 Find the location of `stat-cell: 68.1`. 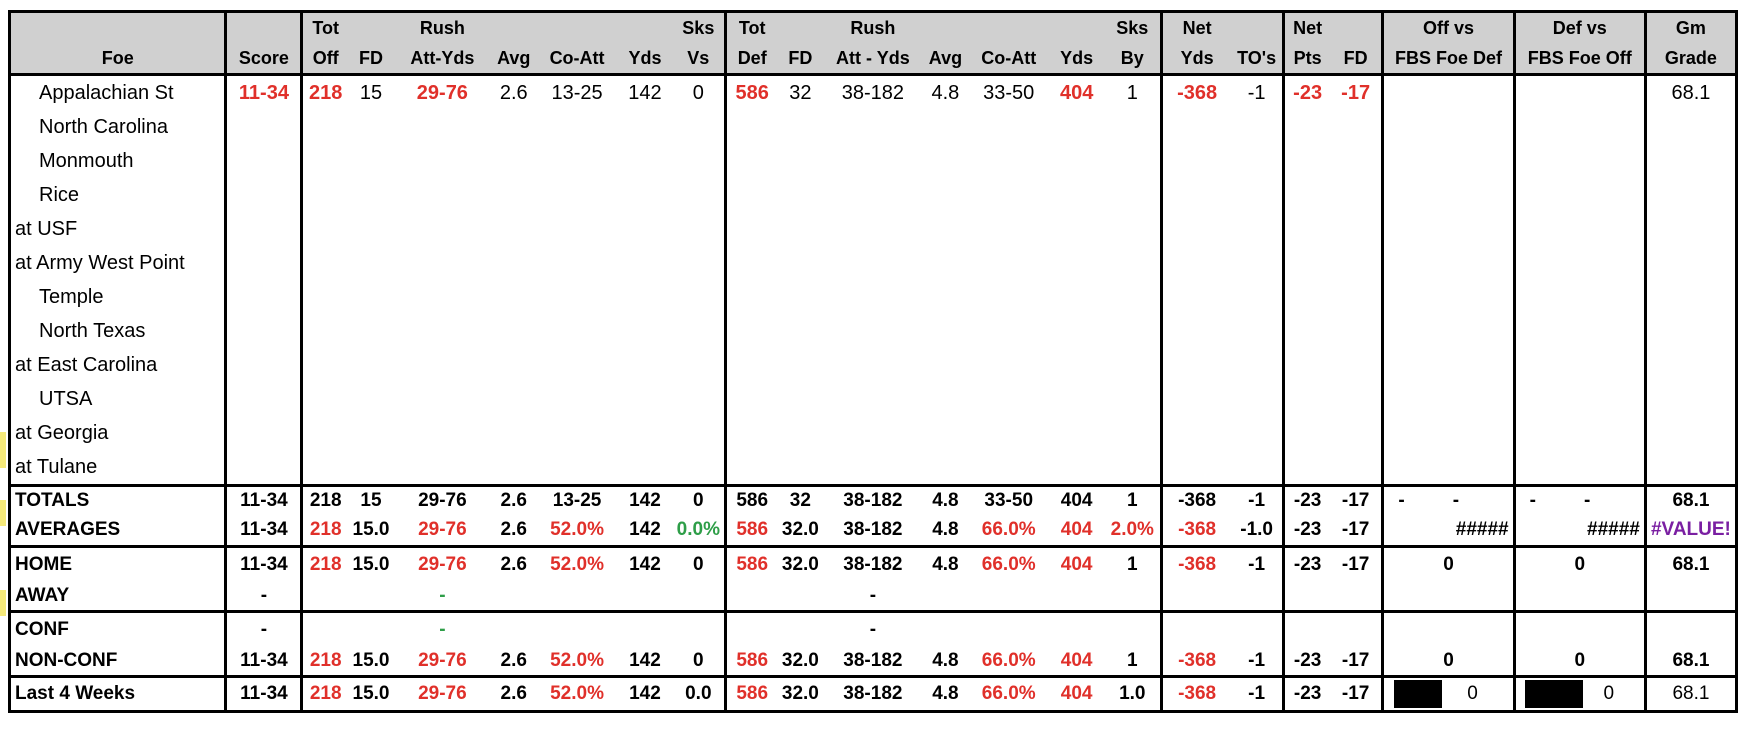

stat-cell: 68.1 is located at coordinates (1691, 499).